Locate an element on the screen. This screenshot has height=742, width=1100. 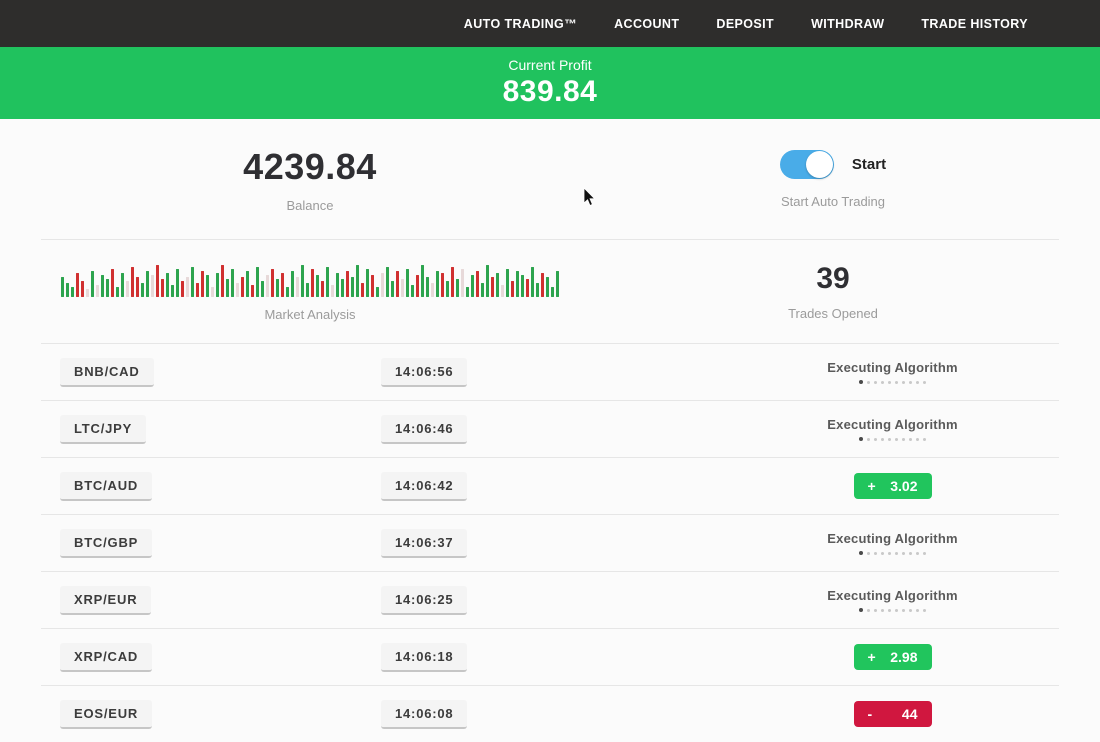
trade-row: BTC/GBP 14:06:37 Executing Algorithm is located at coordinates (550, 543).